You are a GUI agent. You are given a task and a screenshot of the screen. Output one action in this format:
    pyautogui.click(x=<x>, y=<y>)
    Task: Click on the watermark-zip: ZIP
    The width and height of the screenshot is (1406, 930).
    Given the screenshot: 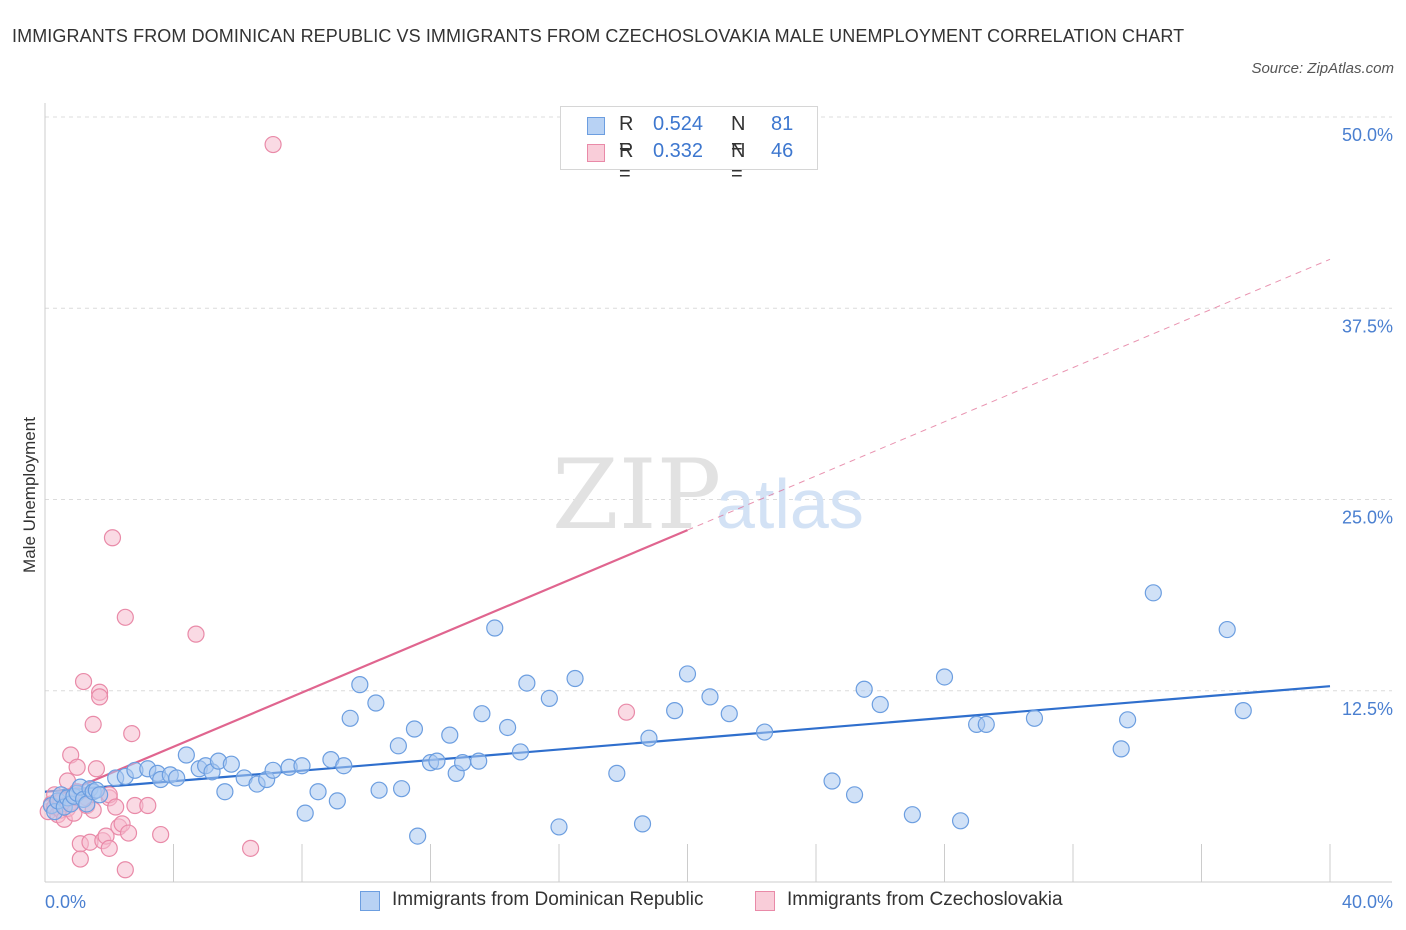 What is the action you would take?
    pyautogui.click(x=636, y=495)
    